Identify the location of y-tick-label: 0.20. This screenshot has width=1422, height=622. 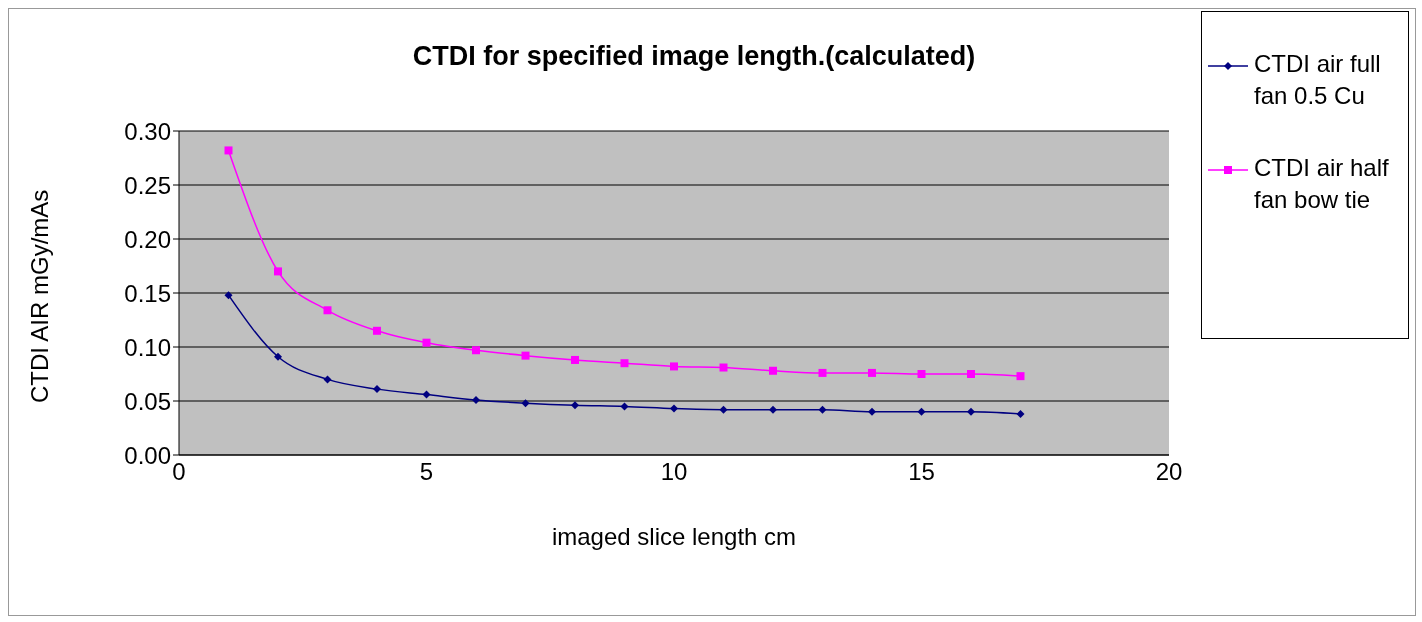
(147, 239).